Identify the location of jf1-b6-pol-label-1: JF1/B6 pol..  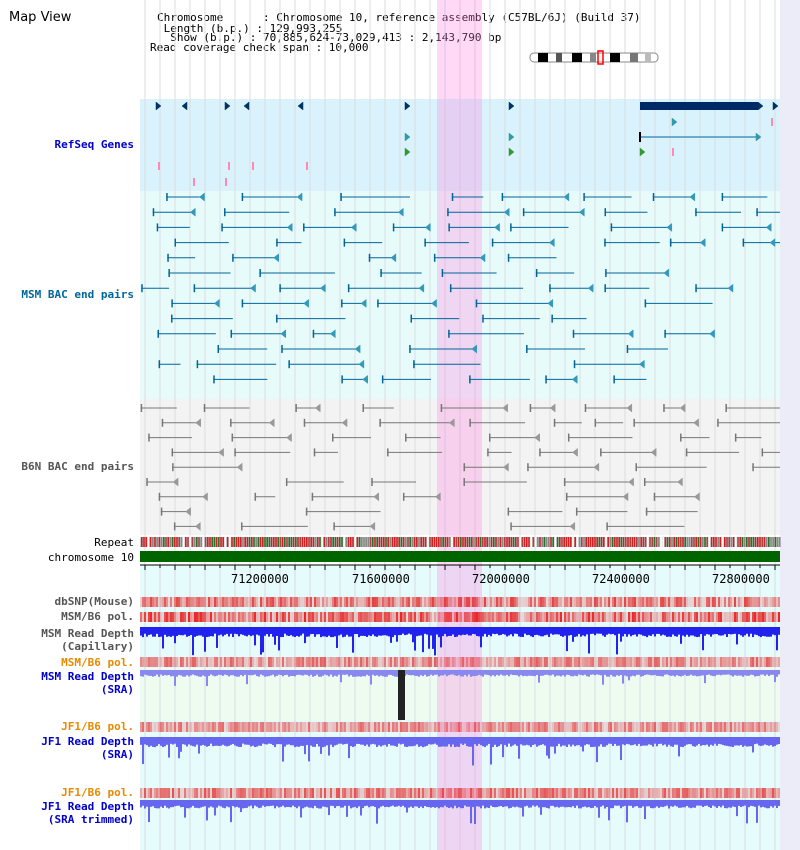
(97, 726).